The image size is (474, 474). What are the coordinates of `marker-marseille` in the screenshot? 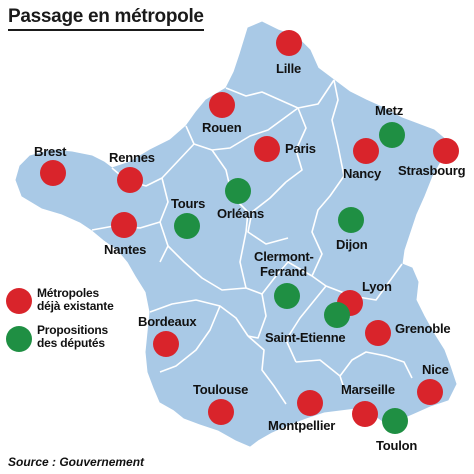 It's located at (365, 414).